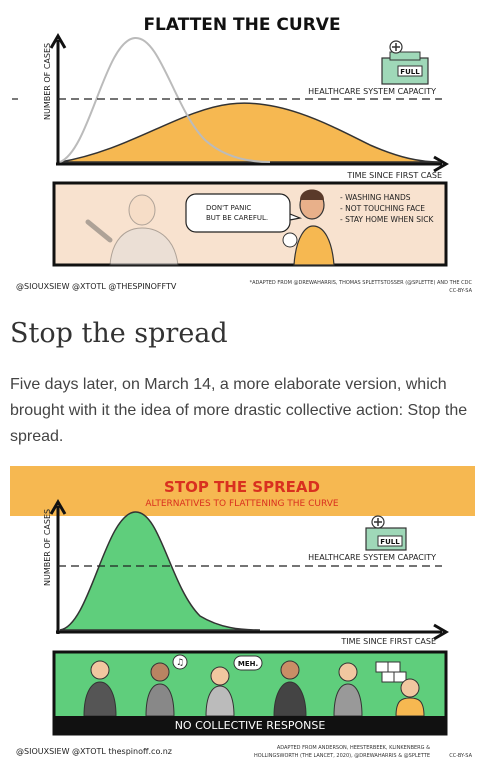 Image resolution: width=485 pixels, height=771 pixels. I want to click on tip-3: - STAY HOME WHEN SICK, so click(387, 219).